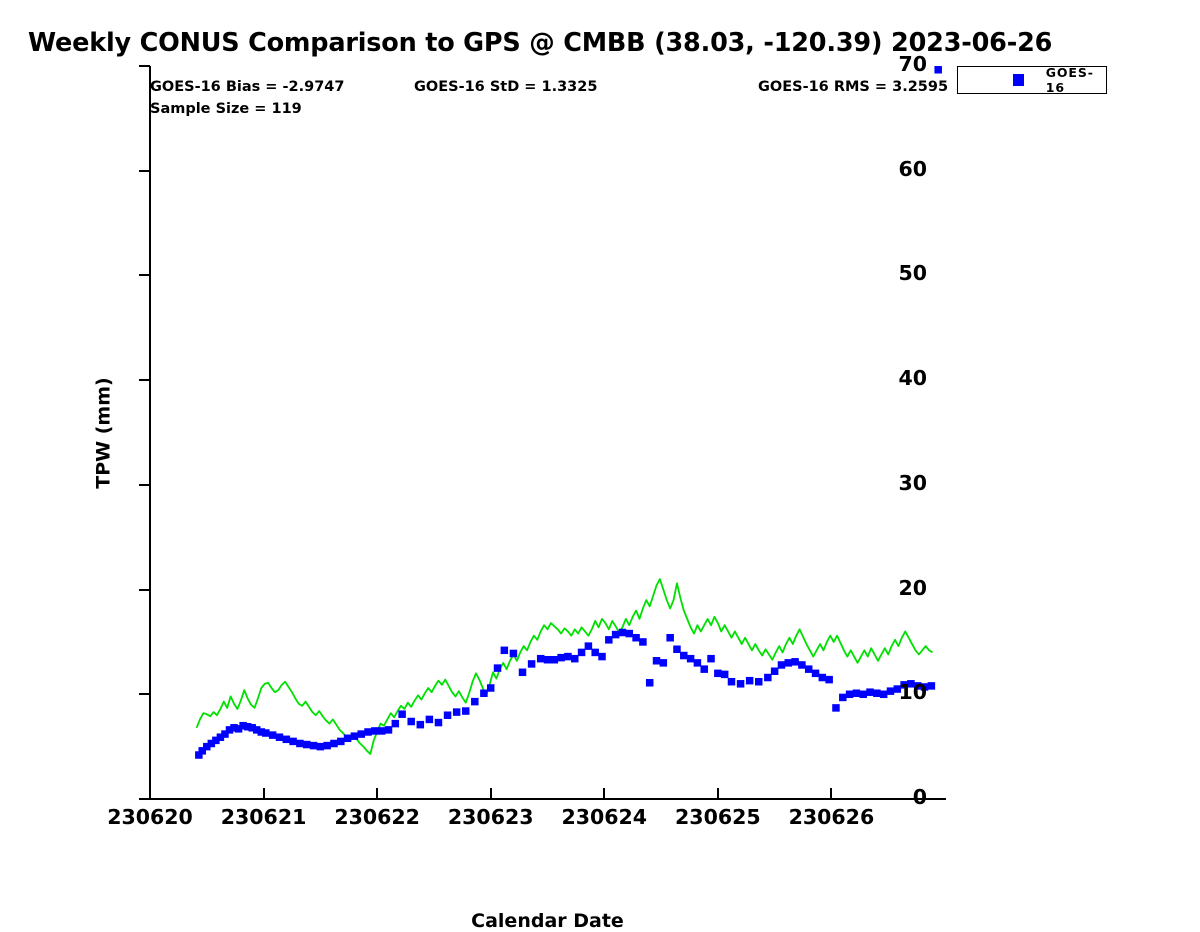 The image size is (1200, 932). Describe the element at coordinates (564, 666) in the screenshot. I see `series-gps` at that location.